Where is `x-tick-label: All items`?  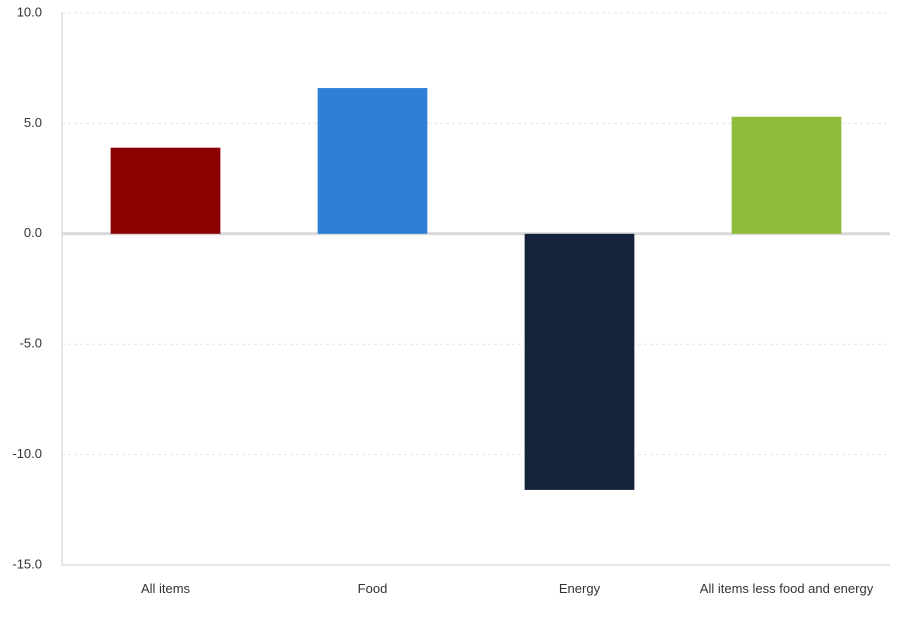
x-tick-label: All items is located at coordinates (165, 588).